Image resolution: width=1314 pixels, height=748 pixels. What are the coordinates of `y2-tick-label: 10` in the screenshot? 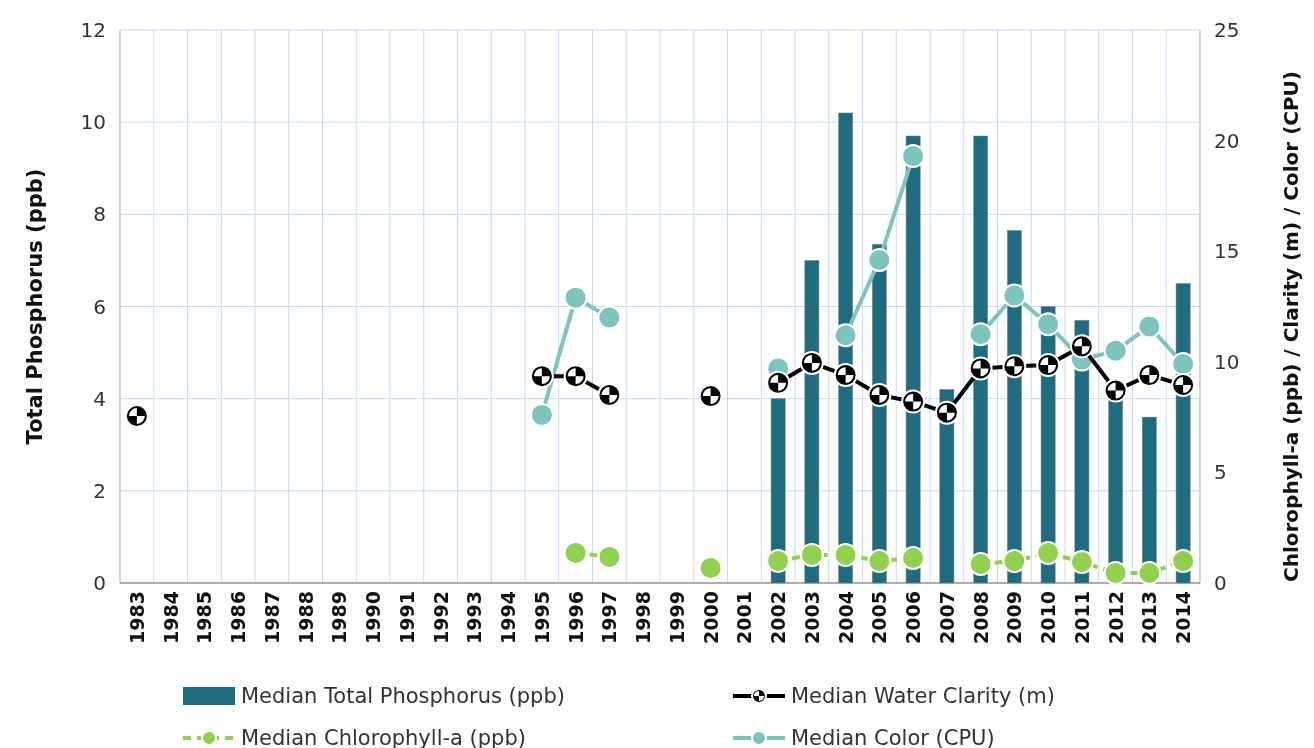 It's located at (1227, 361).